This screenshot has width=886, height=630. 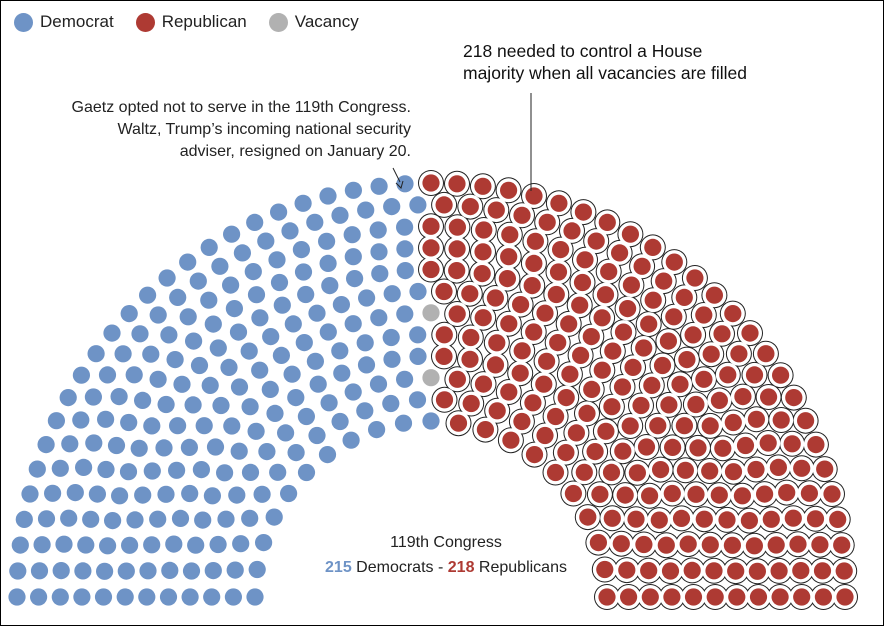 I want to click on legend-swatch-vacancy, so click(x=278, y=22).